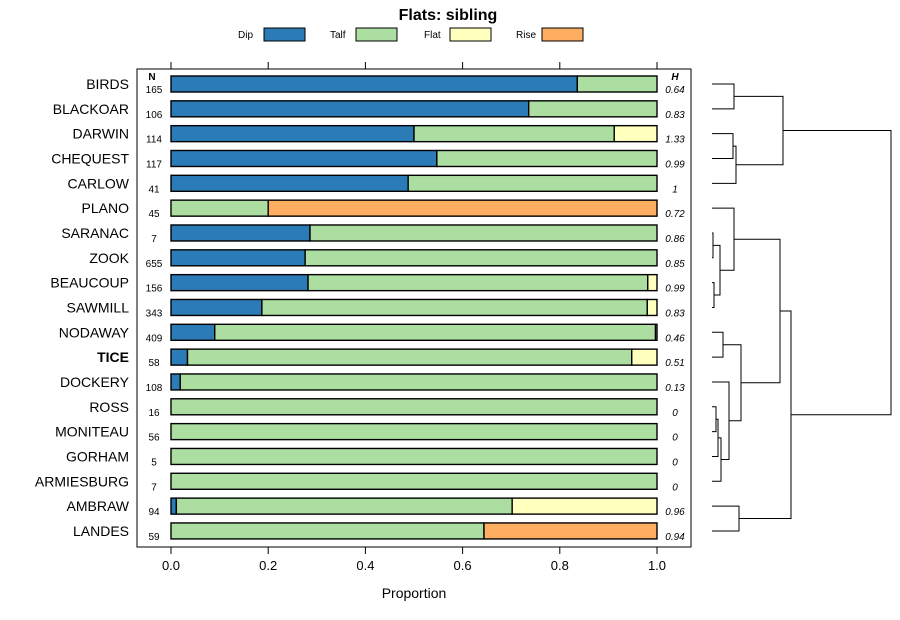 This screenshot has height=620, width=900. Describe the element at coordinates (171, 565) in the screenshot. I see `x-tick-label: 0.0` at that location.